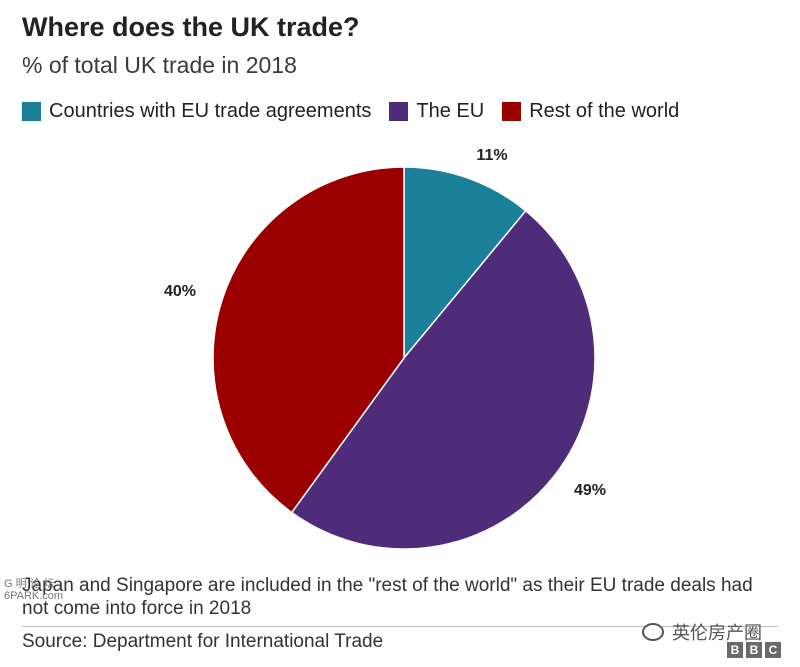  I want to click on divider, so click(400, 626).